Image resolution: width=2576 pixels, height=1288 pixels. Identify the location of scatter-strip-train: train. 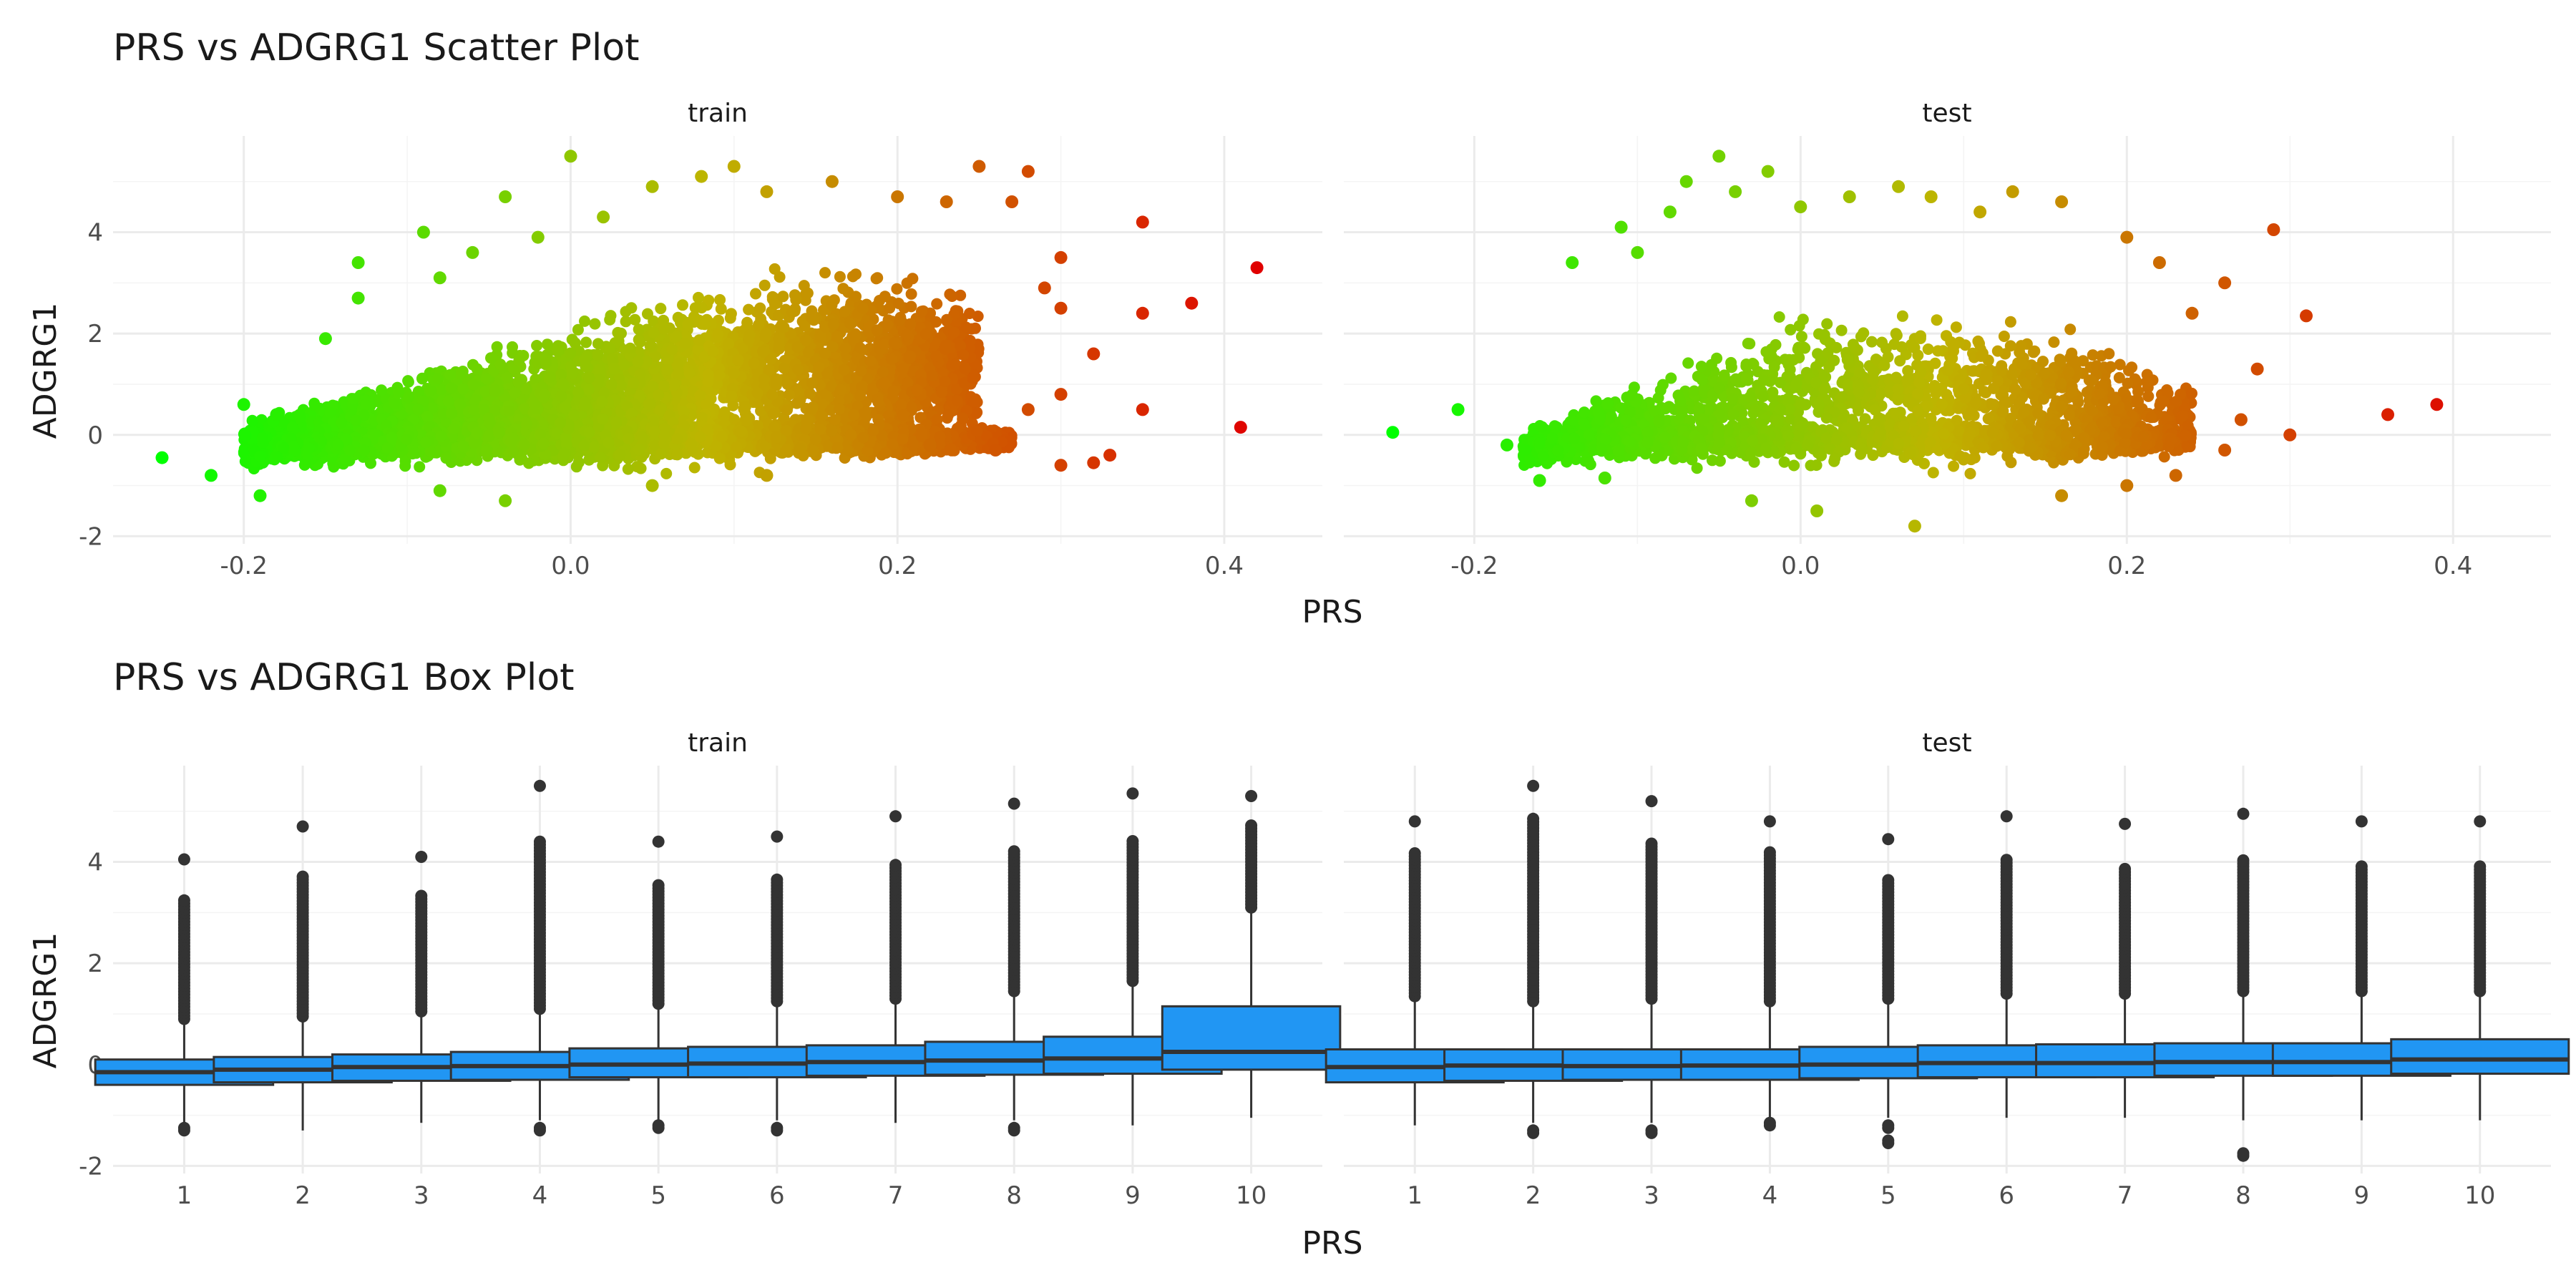
(718, 113).